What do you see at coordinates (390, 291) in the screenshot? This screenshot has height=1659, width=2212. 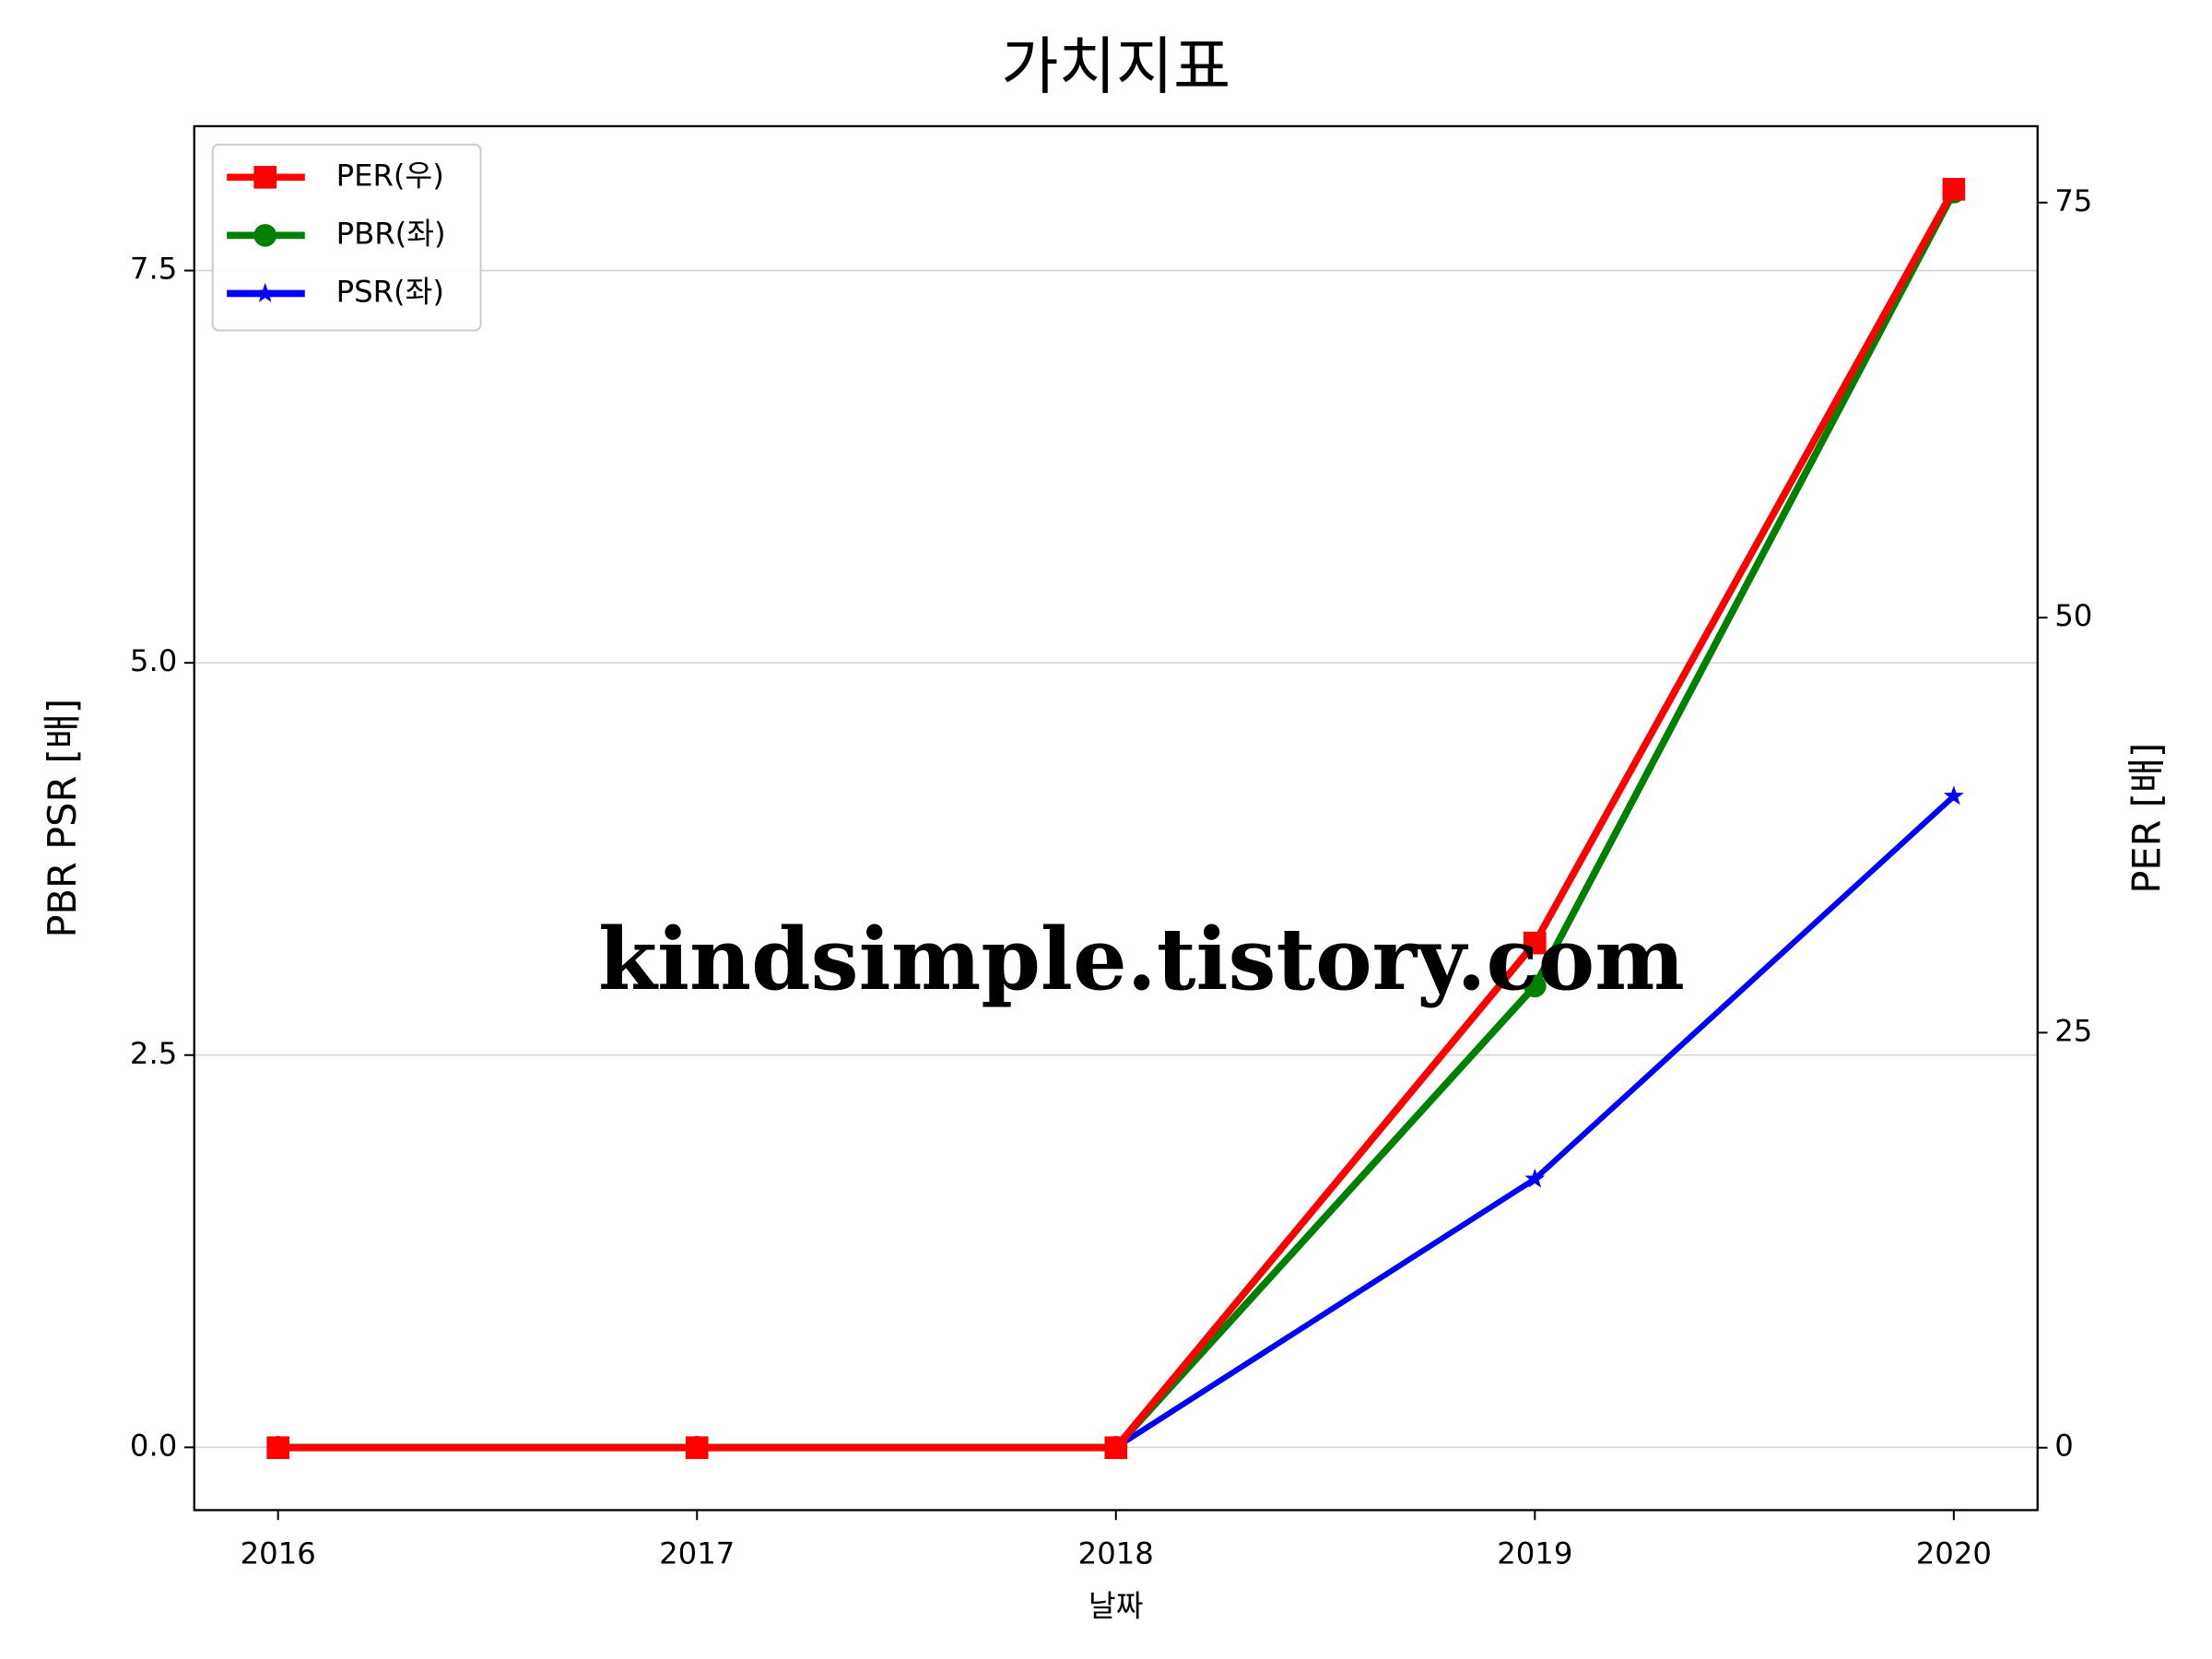 I see `legend-label: PSR(좌)` at bounding box center [390, 291].